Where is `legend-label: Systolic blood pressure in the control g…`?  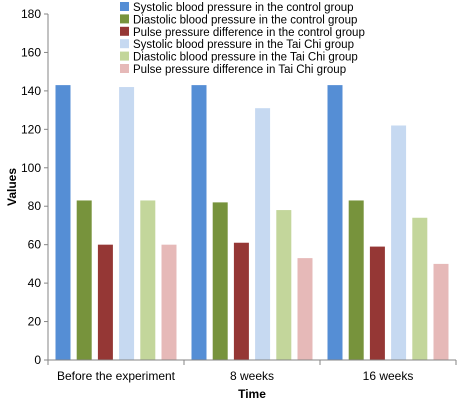 legend-label: Systolic blood pressure in the control g… is located at coordinates (243, 8).